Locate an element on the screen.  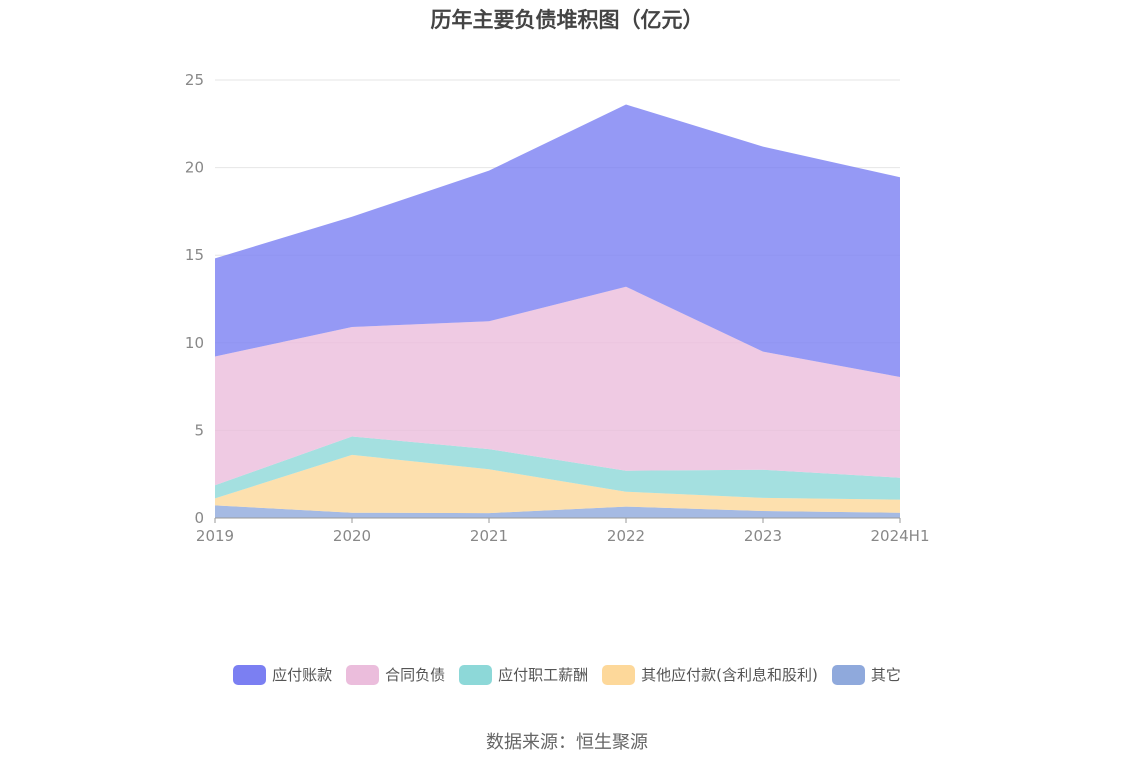
legend-item: 应付账款 is located at coordinates (282, 674).